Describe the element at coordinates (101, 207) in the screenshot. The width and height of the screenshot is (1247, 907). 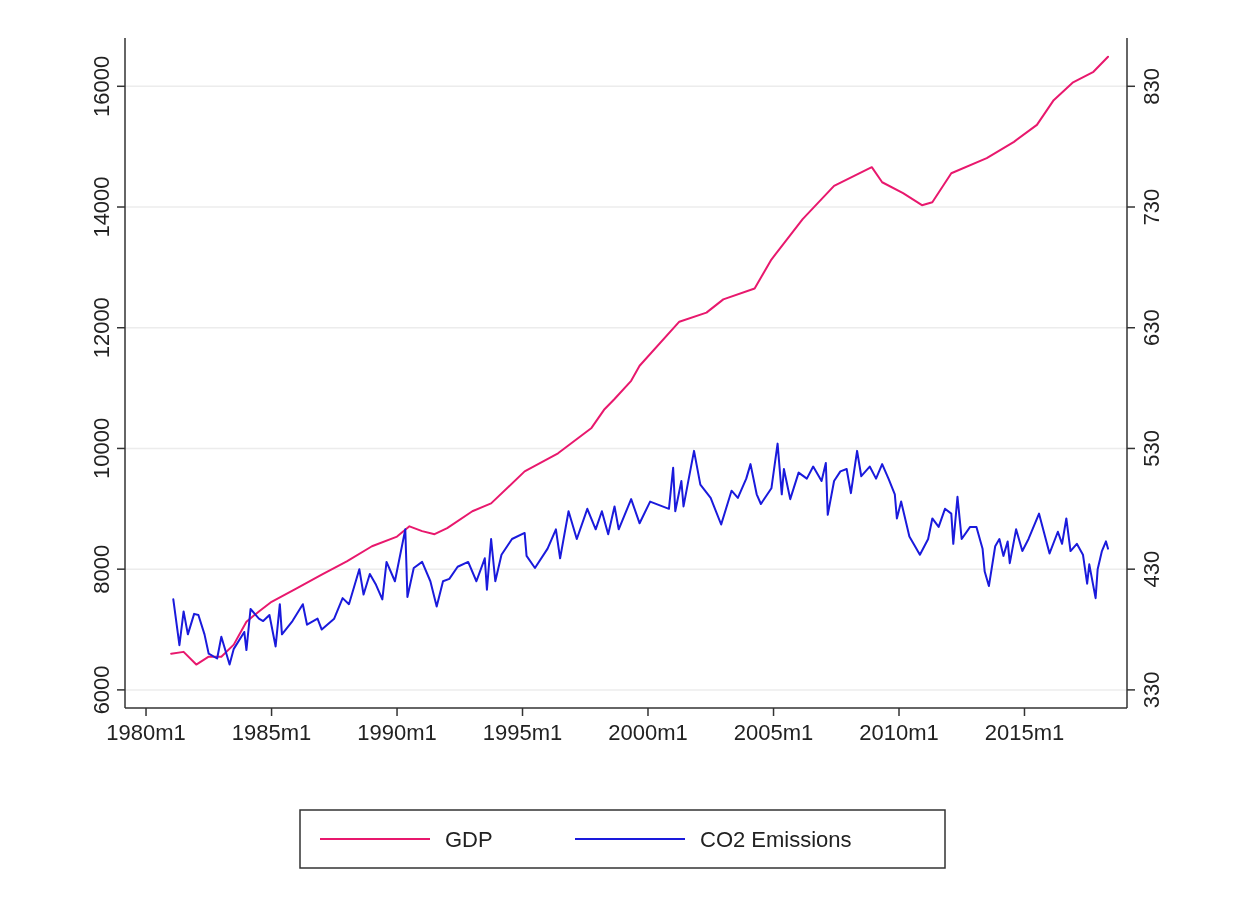
I see `y-tick-label: 14000` at that location.